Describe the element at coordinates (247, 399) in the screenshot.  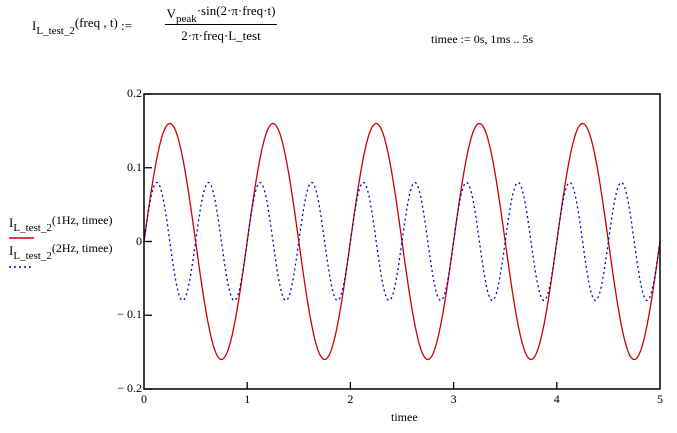
I see `x-tick-label: 1` at that location.